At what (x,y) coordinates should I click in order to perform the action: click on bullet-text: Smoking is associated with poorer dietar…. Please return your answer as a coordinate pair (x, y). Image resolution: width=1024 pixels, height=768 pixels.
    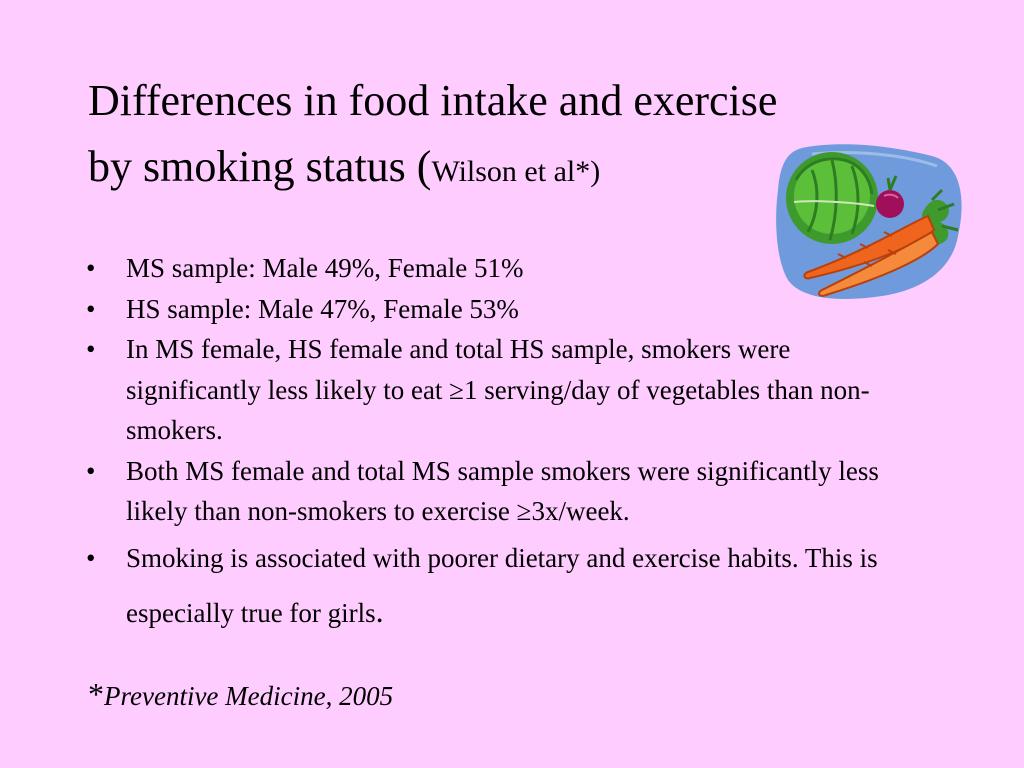
    Looking at the image, I should click on (502, 585).